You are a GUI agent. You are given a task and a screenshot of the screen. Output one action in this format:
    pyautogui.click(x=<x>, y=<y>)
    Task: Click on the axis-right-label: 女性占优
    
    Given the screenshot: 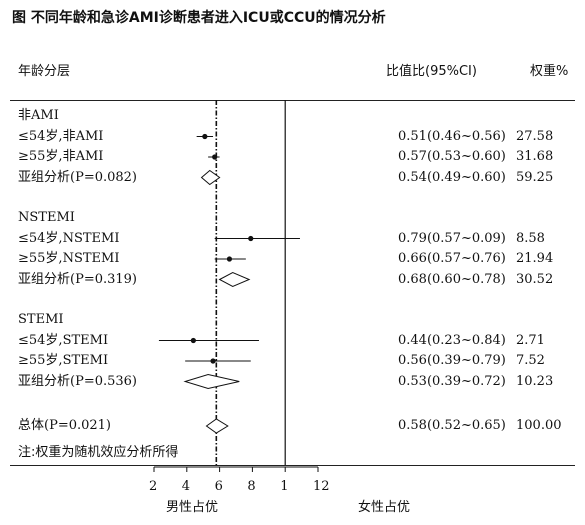 What is the action you would take?
    pyautogui.click(x=384, y=507)
    